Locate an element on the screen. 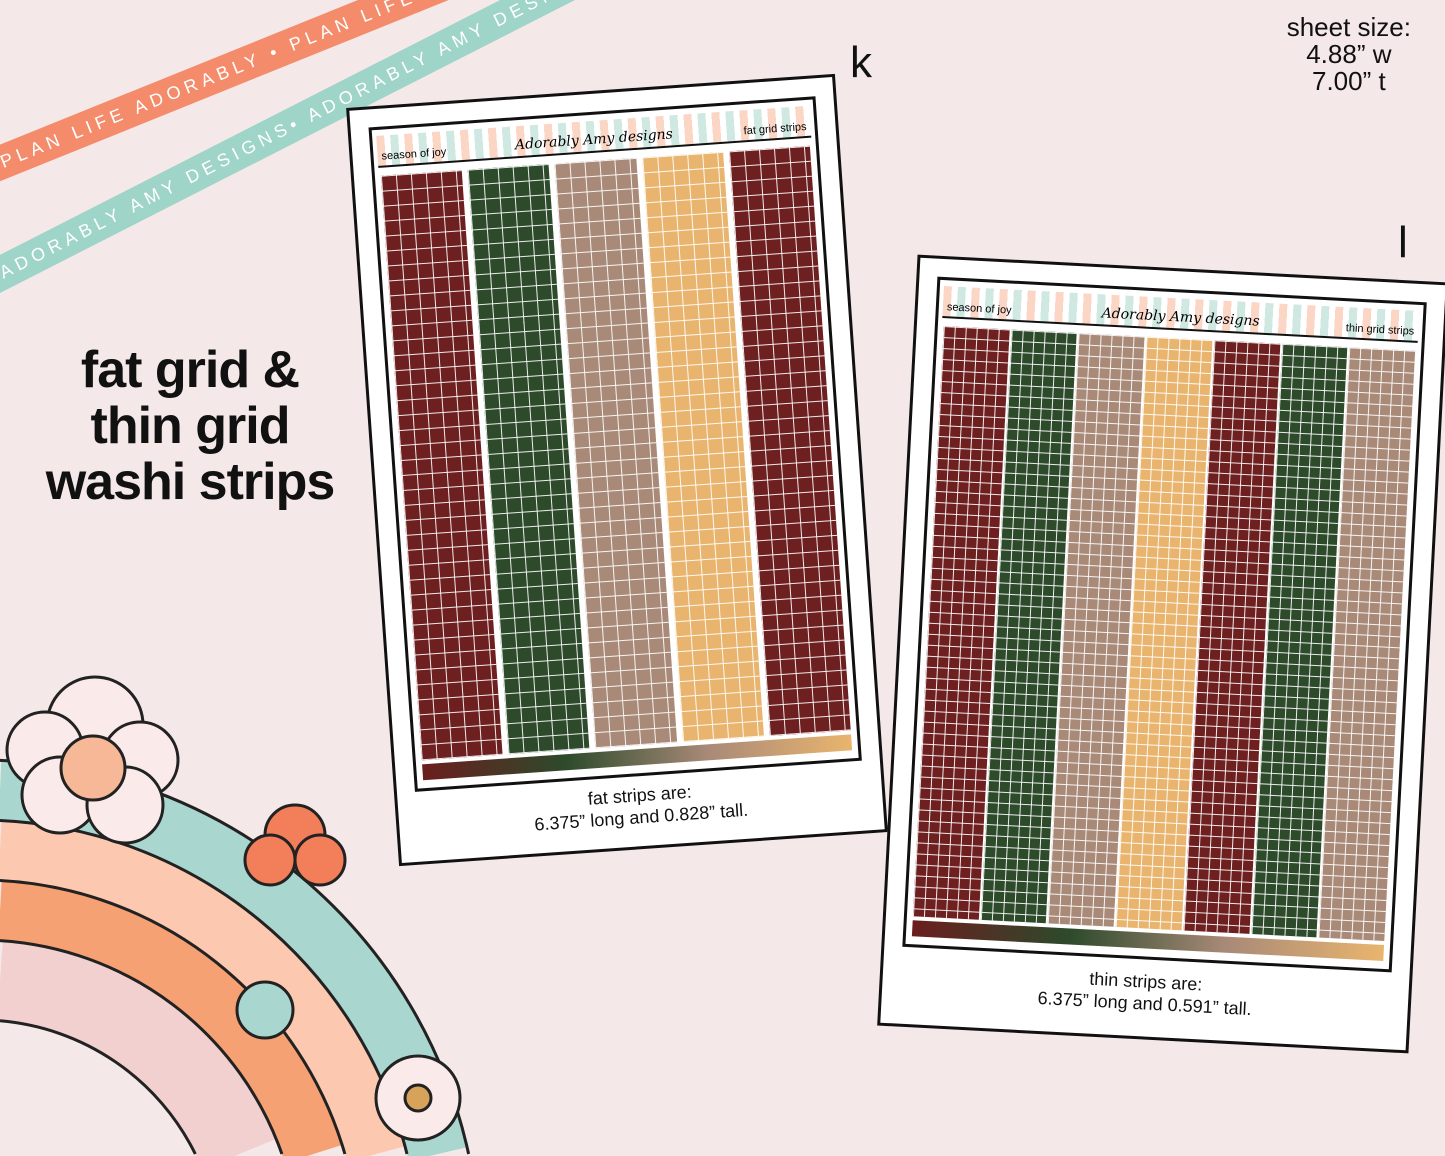 This screenshot has width=1445, height=1156. rainbow-band-peach is located at coordinates (203, 988).